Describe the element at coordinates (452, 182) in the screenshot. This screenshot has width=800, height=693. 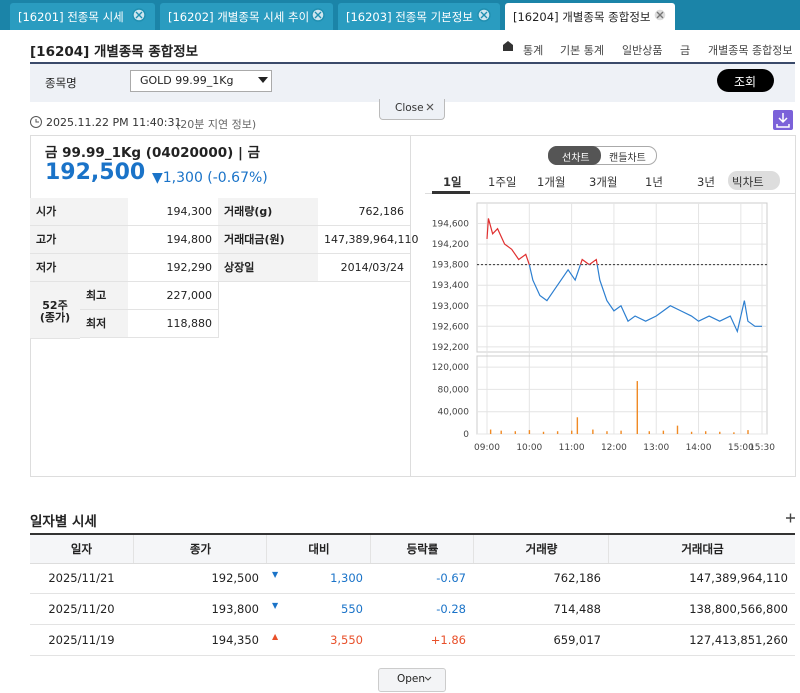
I see `period-tab: 1일` at that location.